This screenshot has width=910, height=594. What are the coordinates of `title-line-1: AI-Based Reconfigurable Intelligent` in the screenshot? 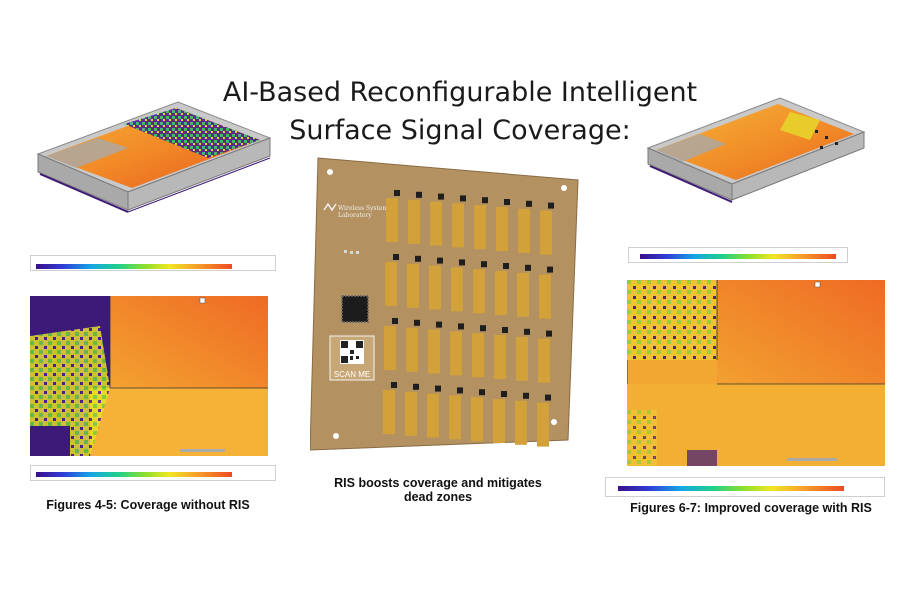 It's located at (460, 92).